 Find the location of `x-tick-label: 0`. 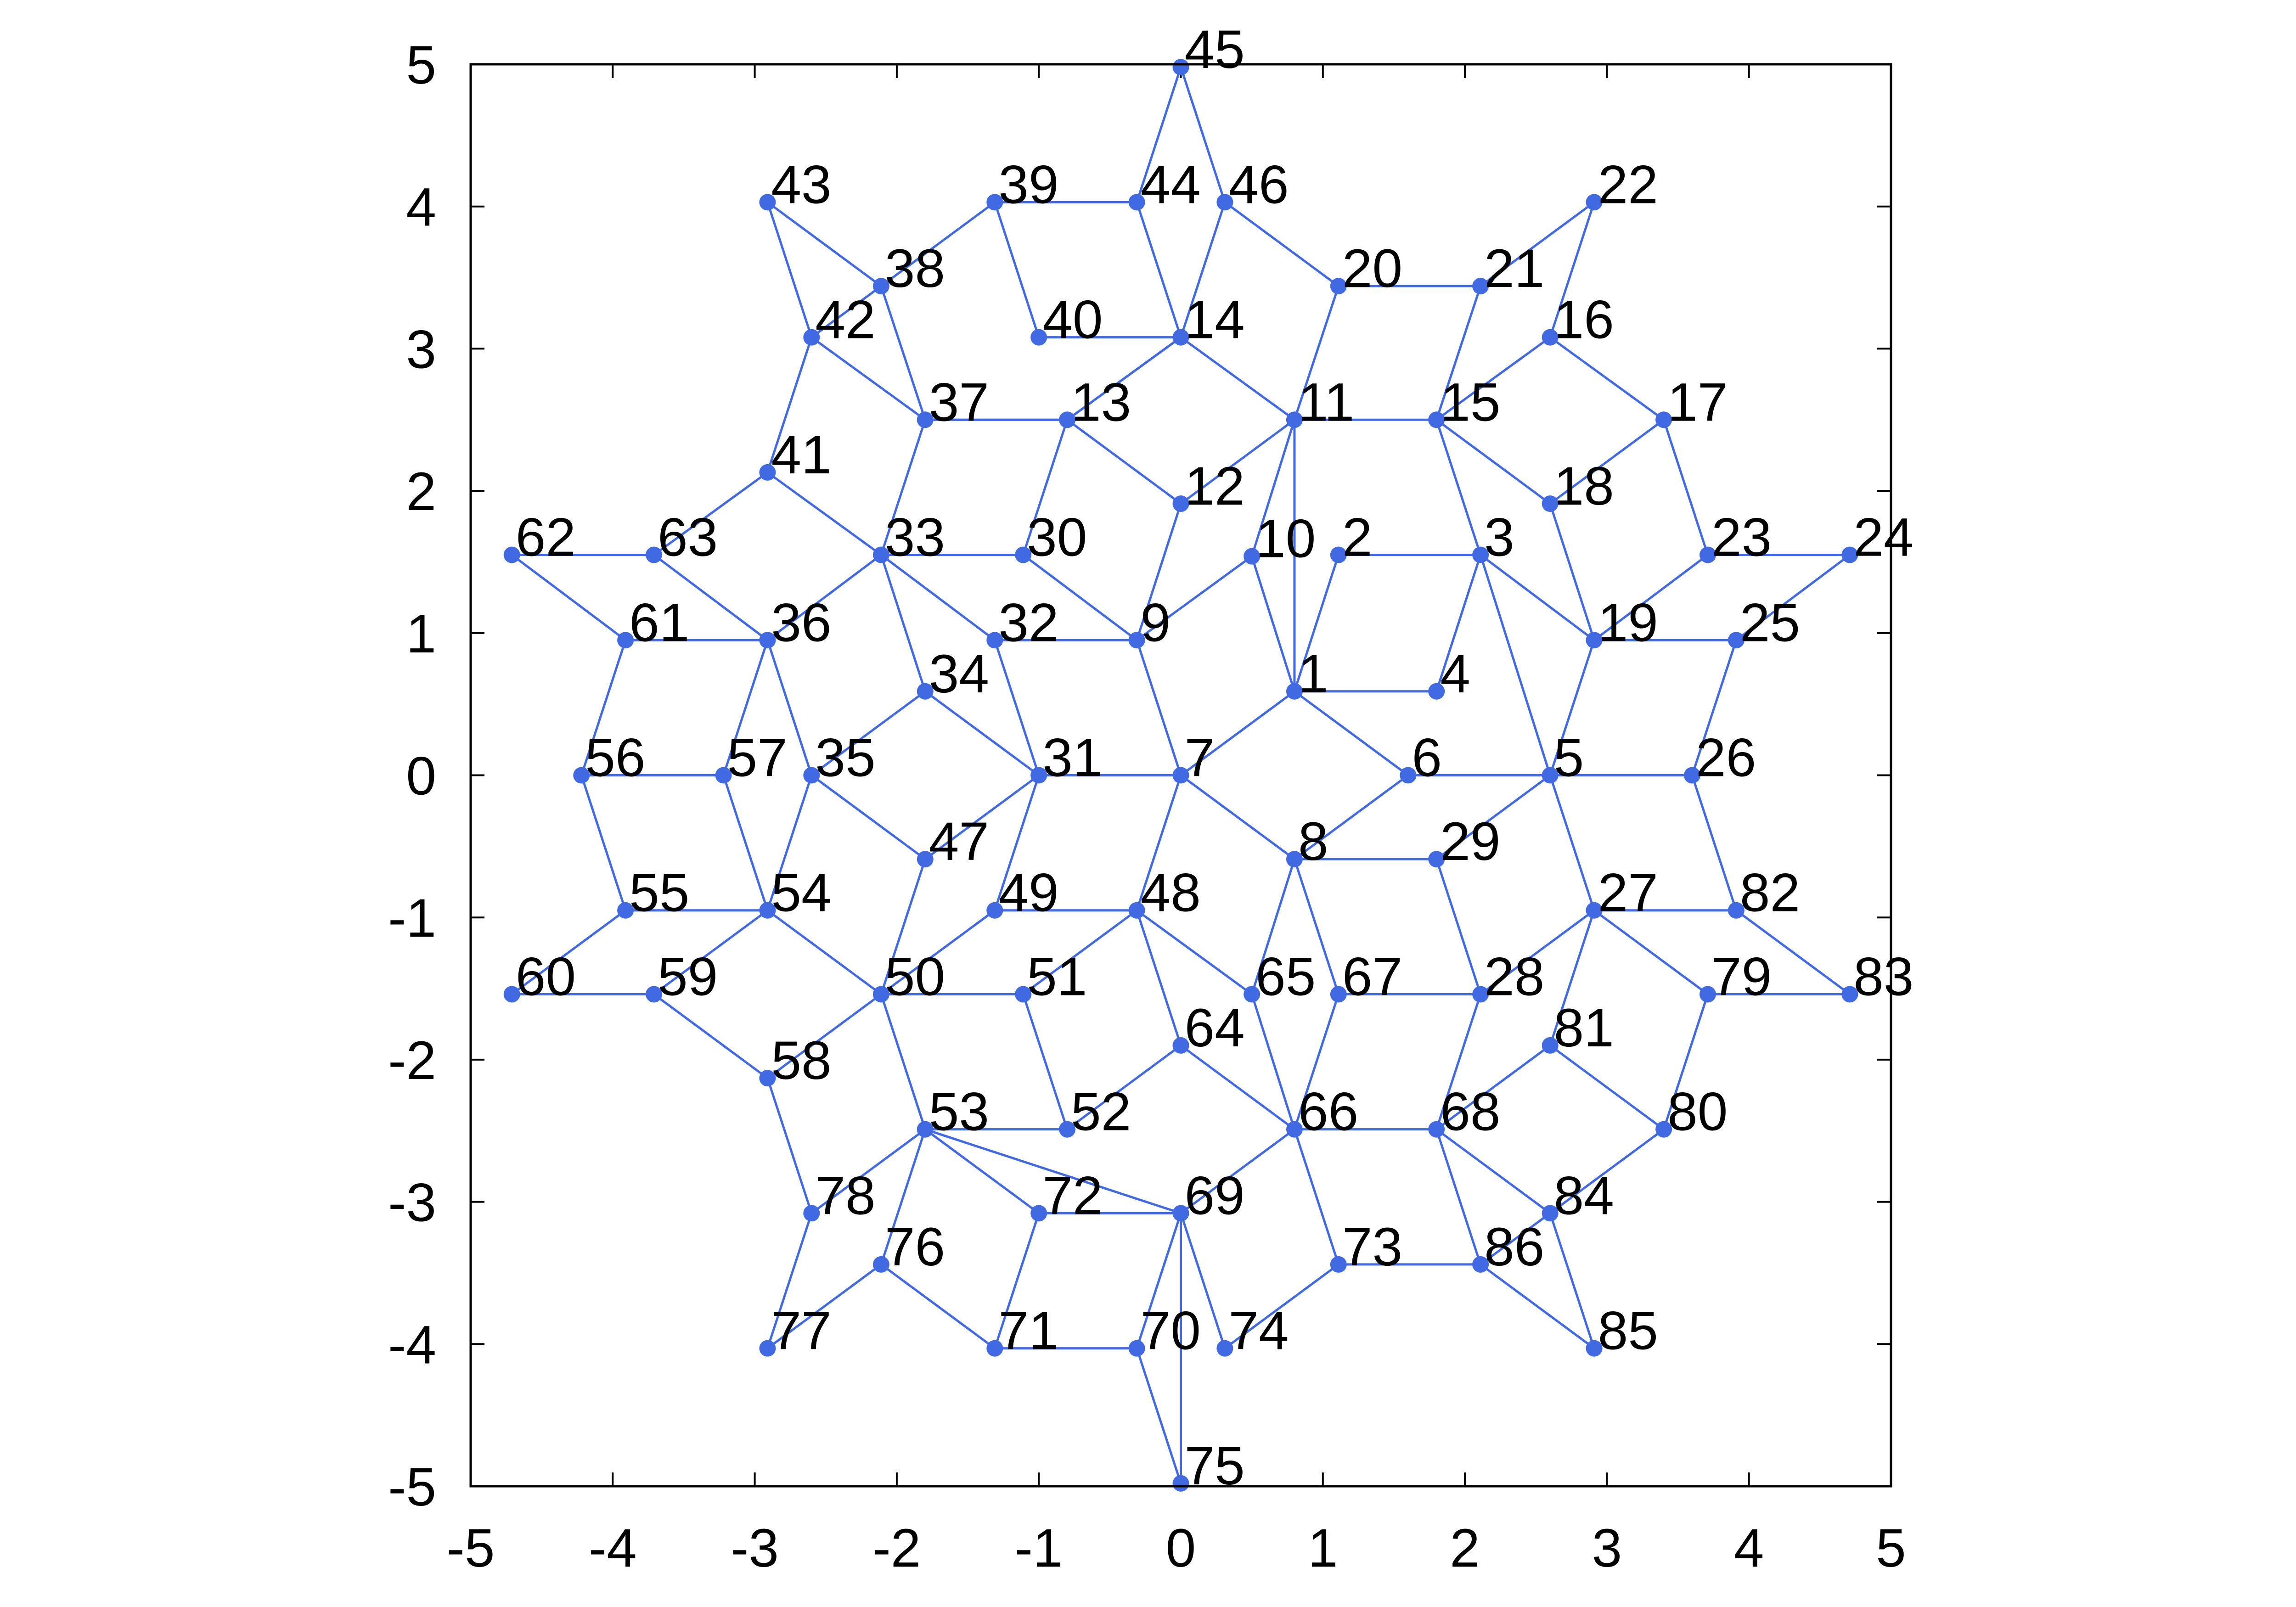

x-tick-label: 0 is located at coordinates (1181, 1548).